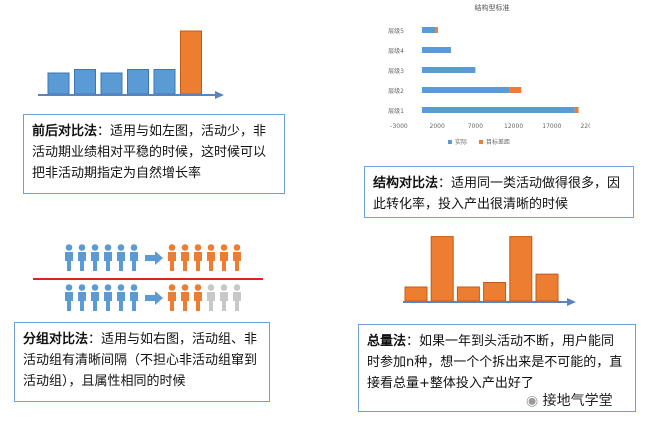 This screenshot has height=428, width=648. I want to click on structure-category-label: 层级1, so click(396, 111).